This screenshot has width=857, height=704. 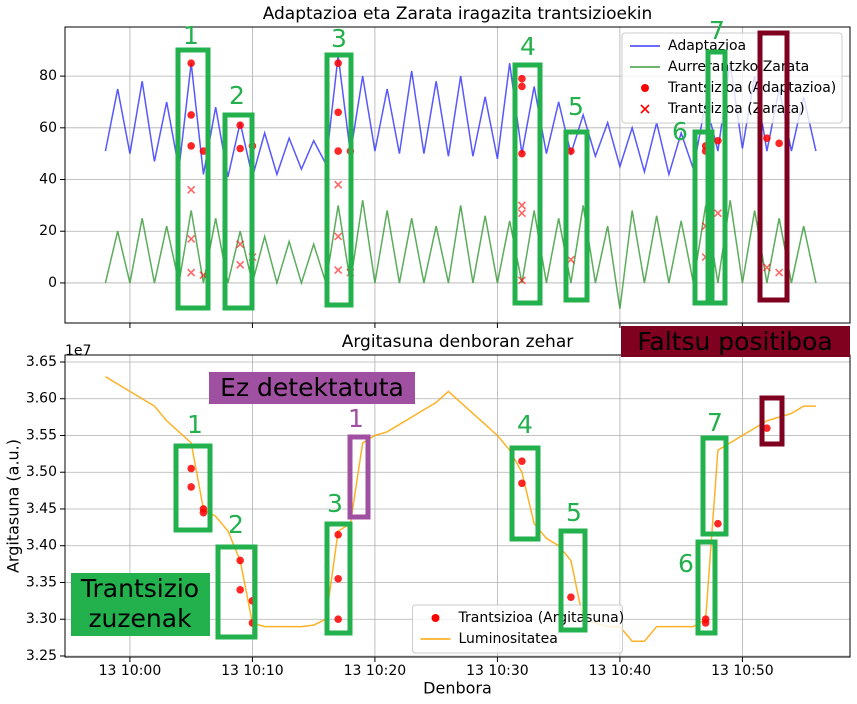 I want to click on label: 7, so click(x=717, y=30).